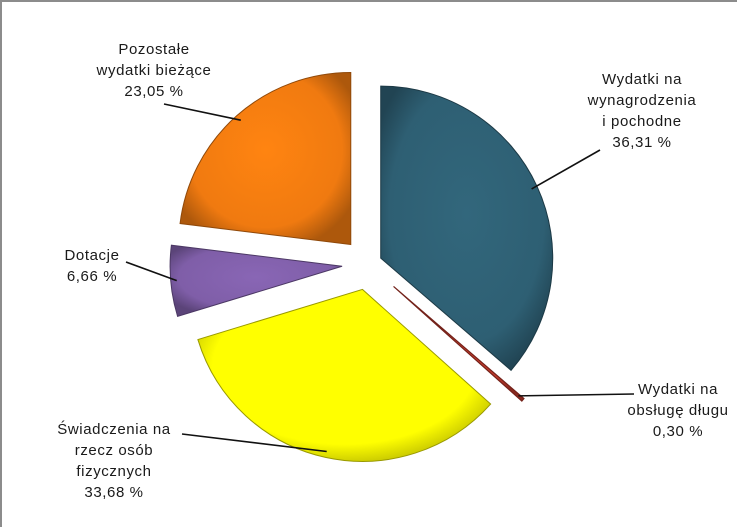 The width and height of the screenshot is (737, 529). What do you see at coordinates (154, 70) in the screenshot?
I see `slice-category-label: wydatki bieżące` at bounding box center [154, 70].